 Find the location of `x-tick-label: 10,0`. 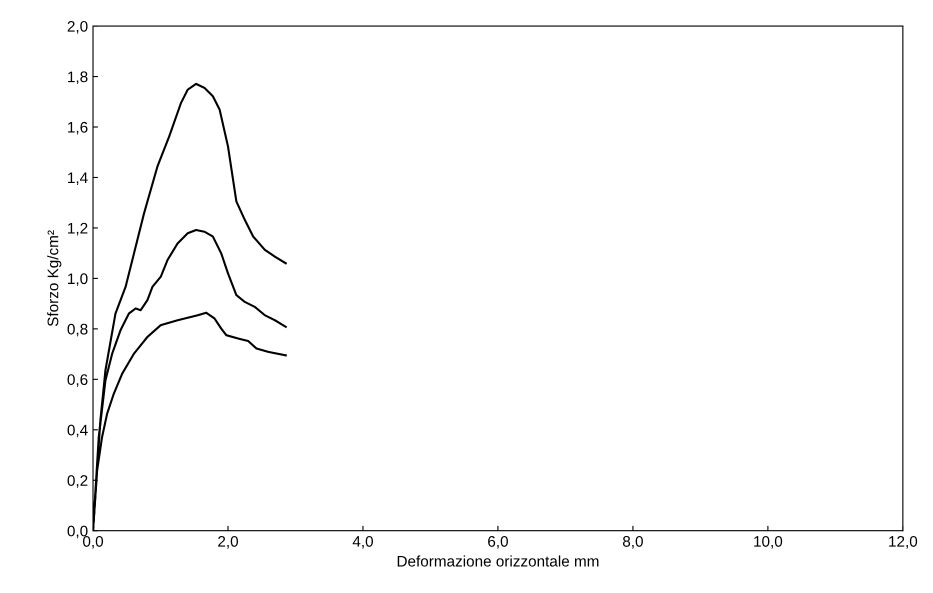

x-tick-label: 10,0 is located at coordinates (768, 542).